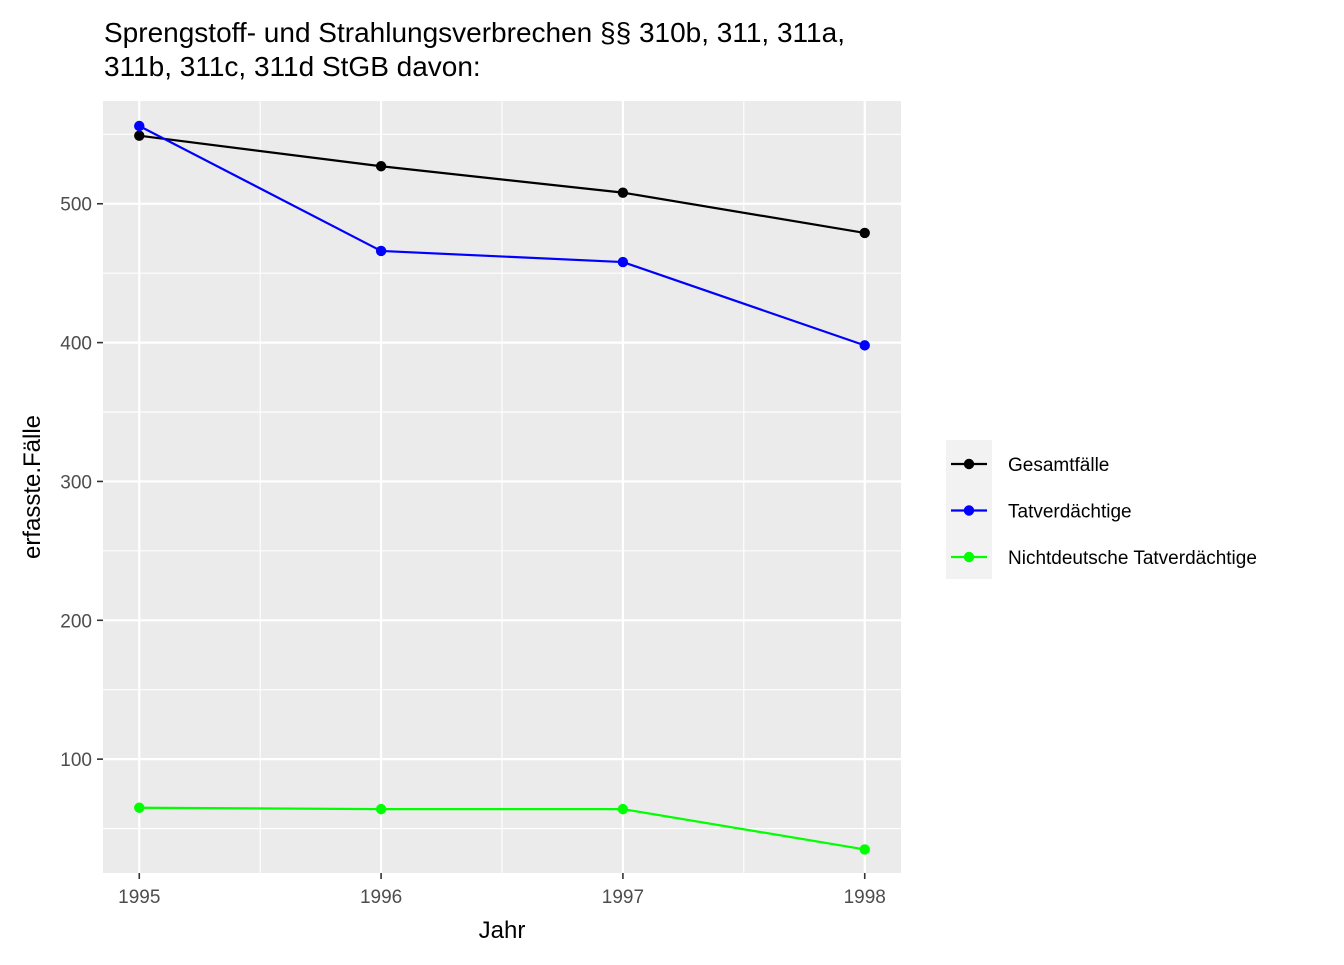 The height and width of the screenshot is (965, 1344). I want to click on series-Nichtdeutsche Tatverdächtige, so click(502, 828).